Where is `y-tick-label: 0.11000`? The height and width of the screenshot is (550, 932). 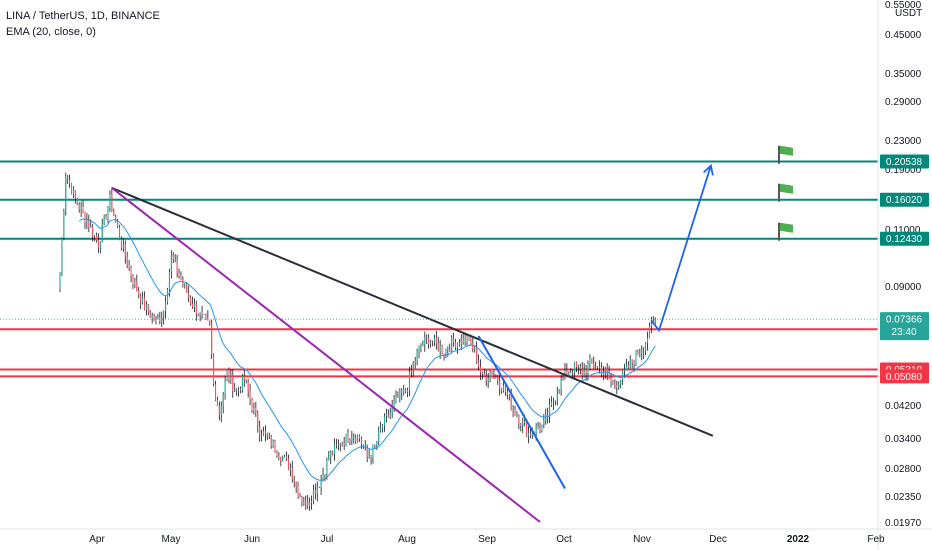 y-tick-label: 0.11000 is located at coordinates (903, 230).